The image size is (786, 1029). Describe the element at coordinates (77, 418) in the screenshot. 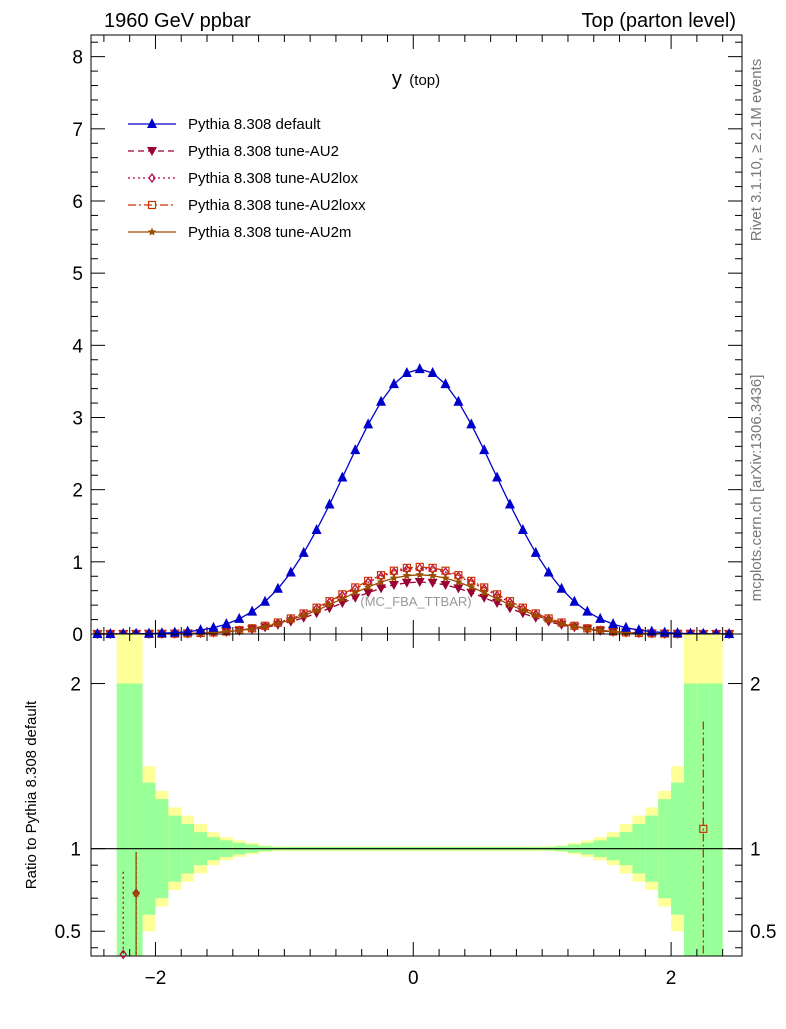

I see `y-tick-label: 3` at that location.